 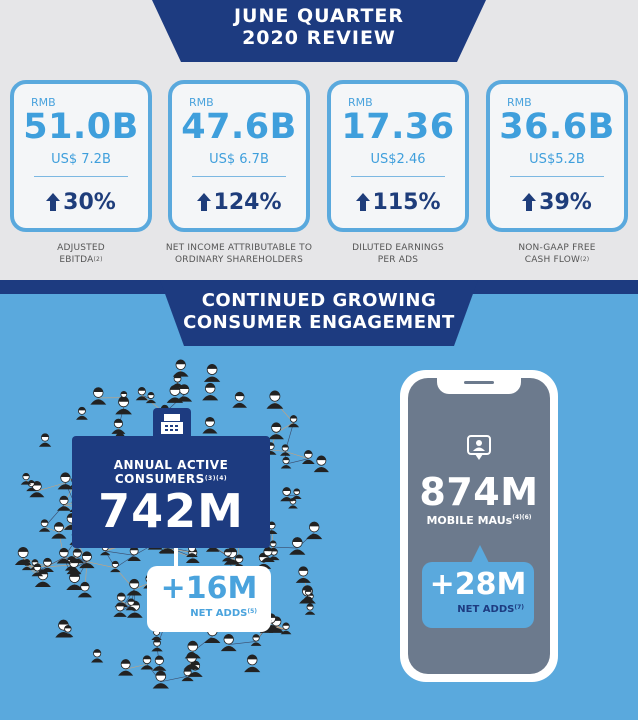 I want to click on annual-active-consumers-label: ANNUAL ACTIVE CONSUMERS(3)(4), so click(x=171, y=472).